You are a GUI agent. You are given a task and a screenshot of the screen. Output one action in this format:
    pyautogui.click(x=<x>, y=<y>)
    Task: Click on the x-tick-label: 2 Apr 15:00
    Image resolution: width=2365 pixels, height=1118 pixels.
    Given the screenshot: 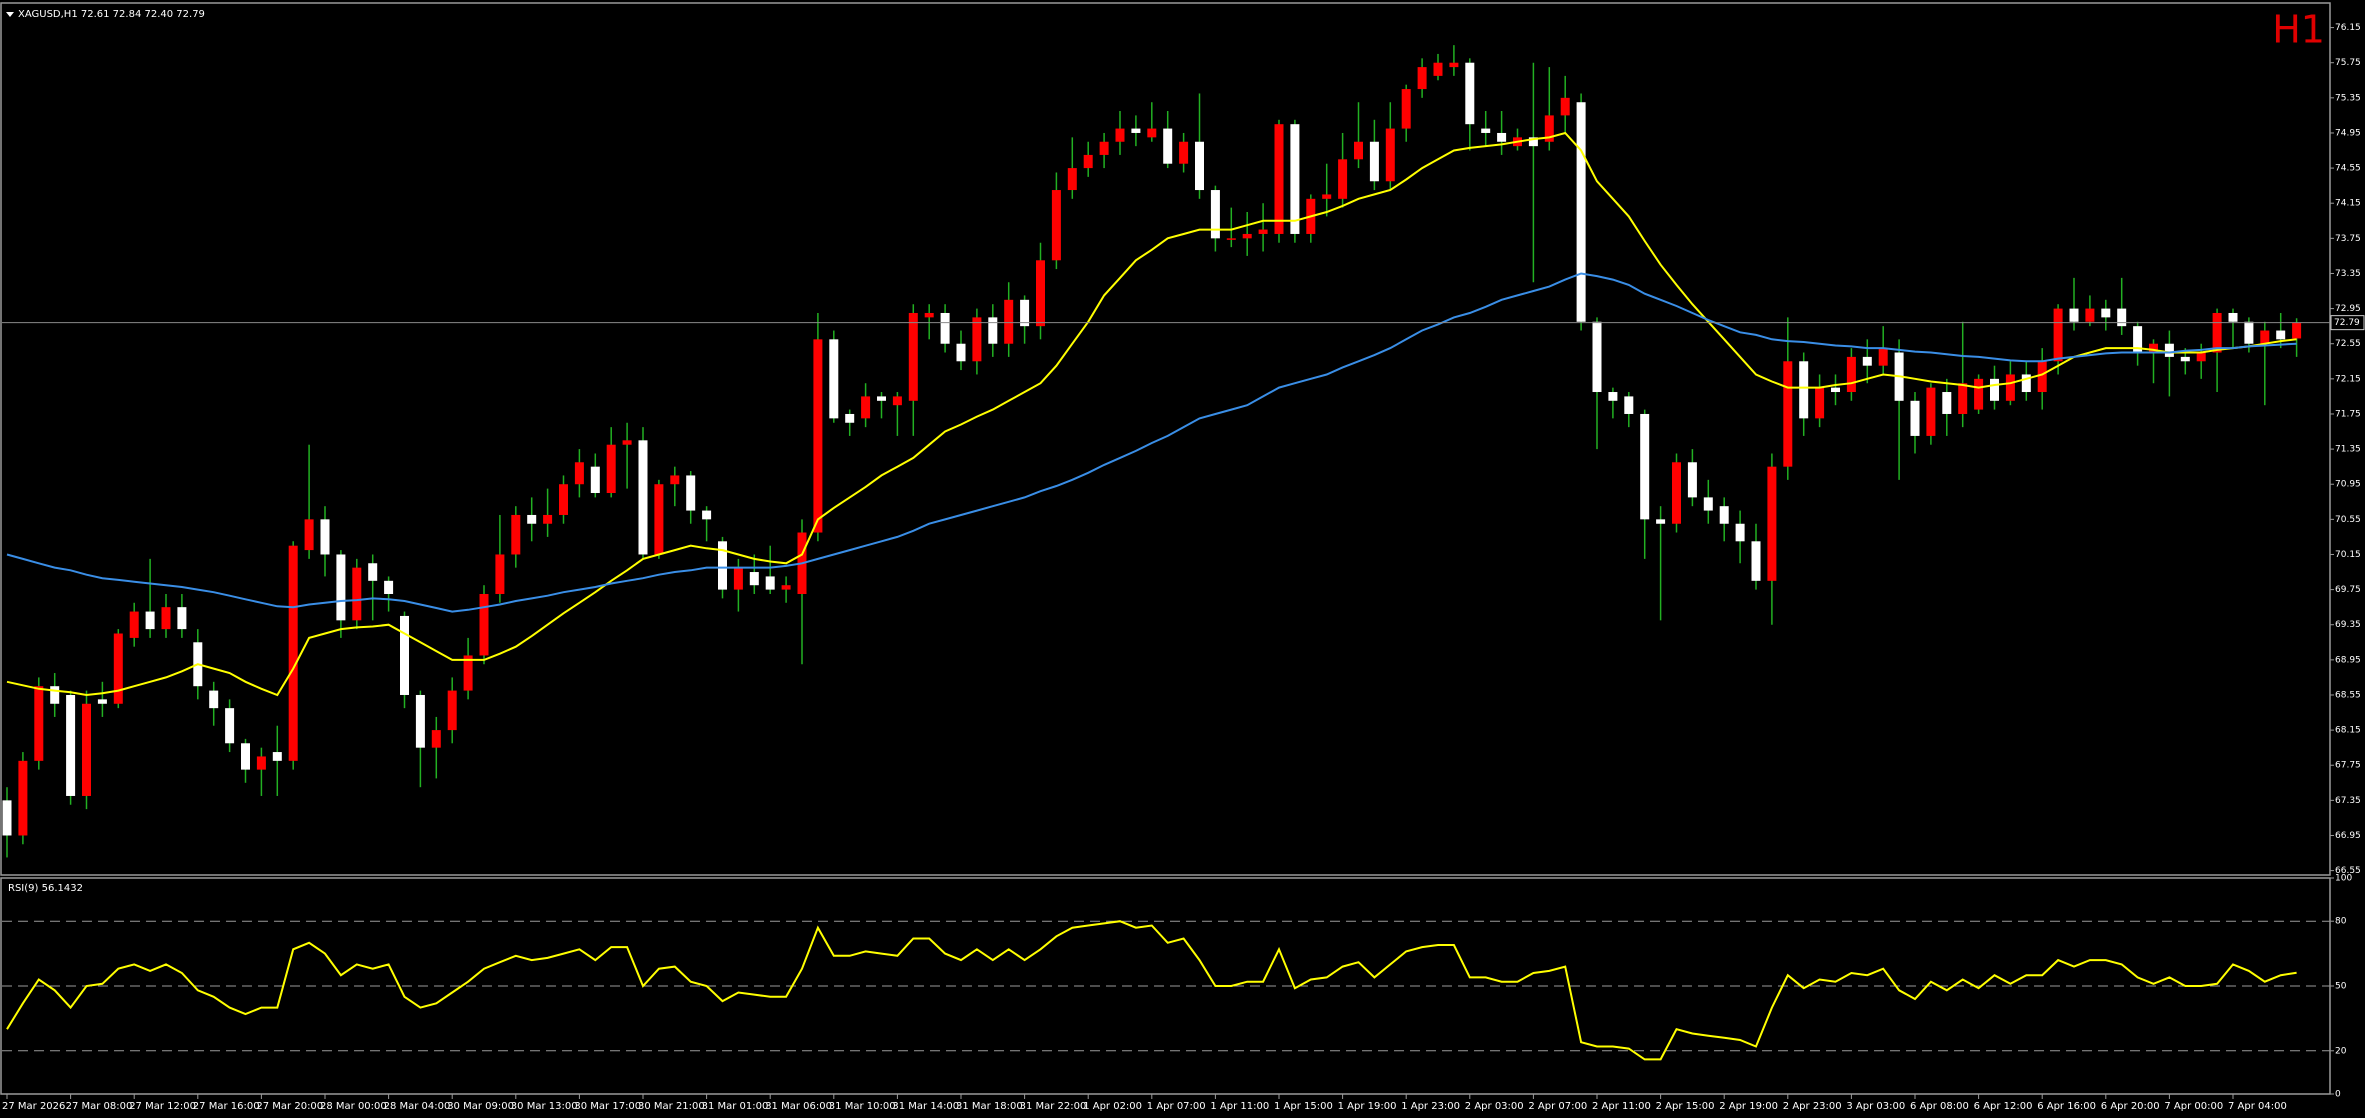 What is the action you would take?
    pyautogui.click(x=1685, y=1106)
    